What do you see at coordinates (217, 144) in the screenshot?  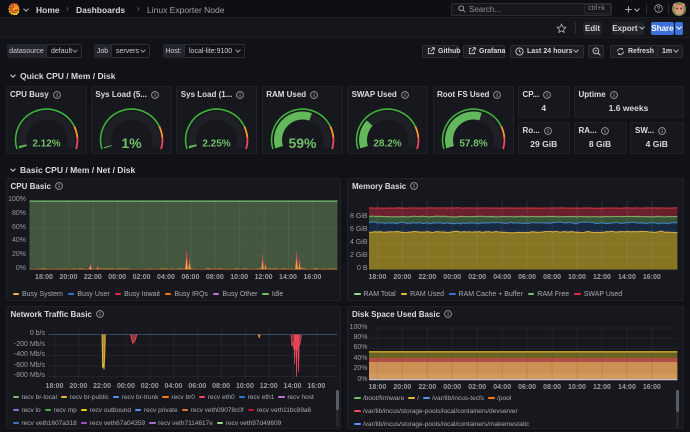 I see `svg-text: 2.25%` at bounding box center [217, 144].